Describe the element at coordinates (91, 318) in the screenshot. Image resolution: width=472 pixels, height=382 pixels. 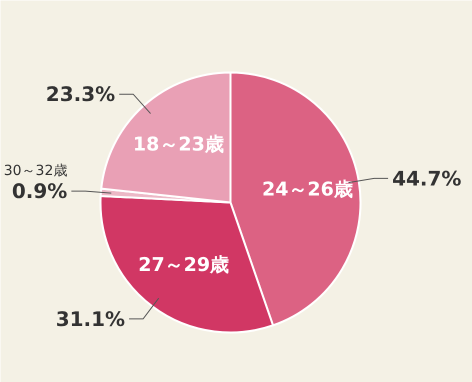
I see `data-label: 31.1%` at that location.